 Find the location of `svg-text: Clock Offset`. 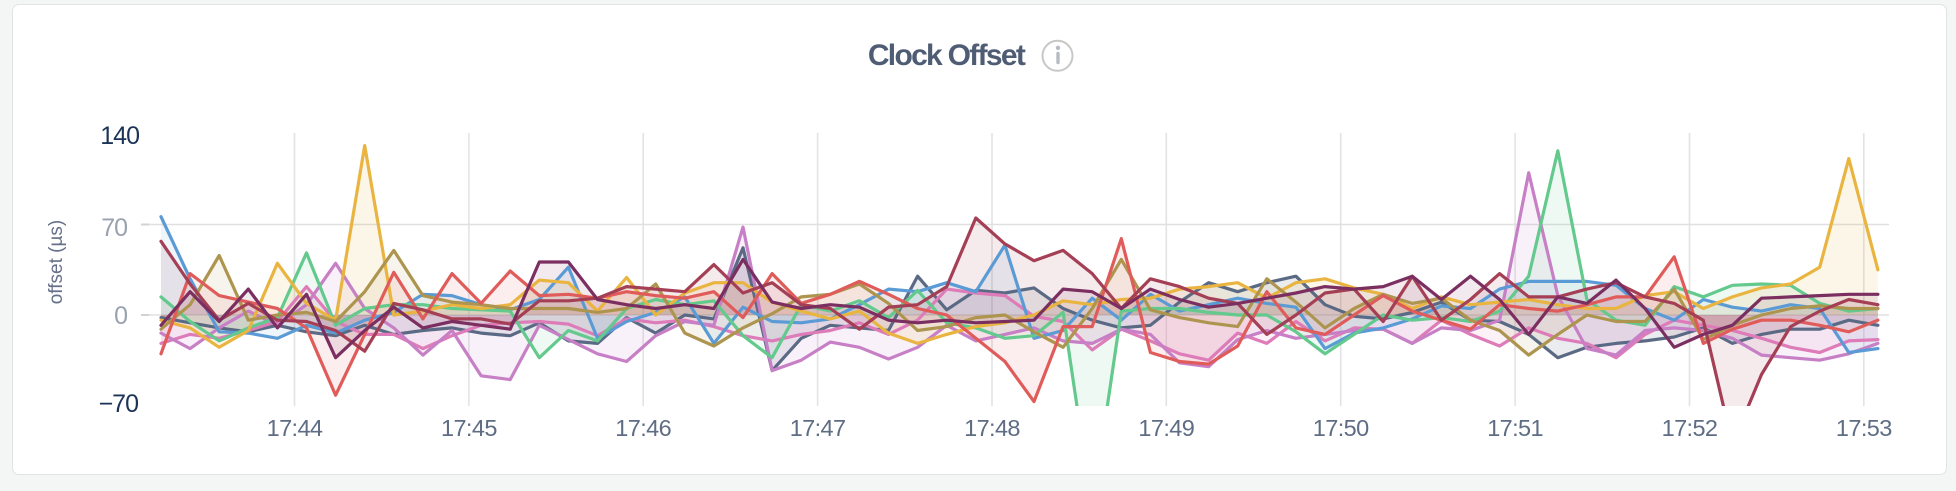

svg-text: Clock Offset is located at coordinates (947, 55).